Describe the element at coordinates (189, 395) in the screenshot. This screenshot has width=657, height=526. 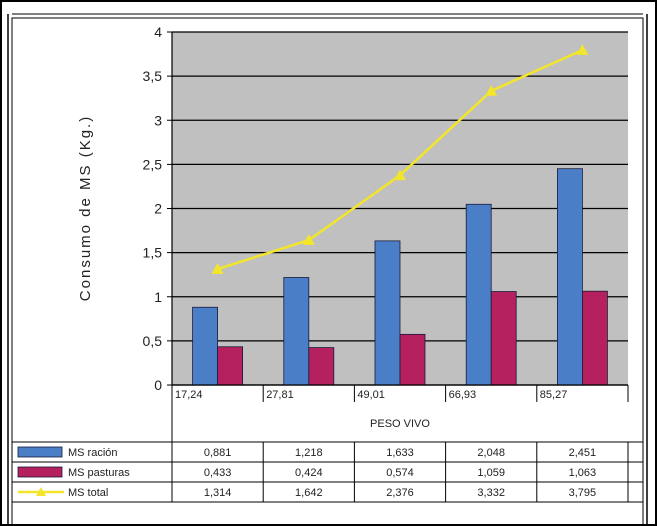
I see `x-category-label: 17,24` at that location.